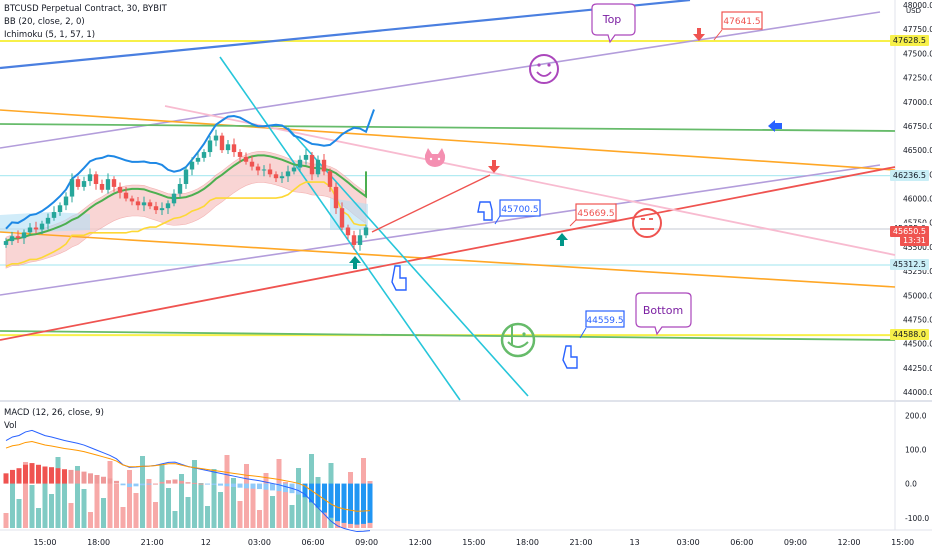 The image size is (932, 550). What do you see at coordinates (185, 224) in the screenshot?
I see `tenkan-line` at bounding box center [185, 224].